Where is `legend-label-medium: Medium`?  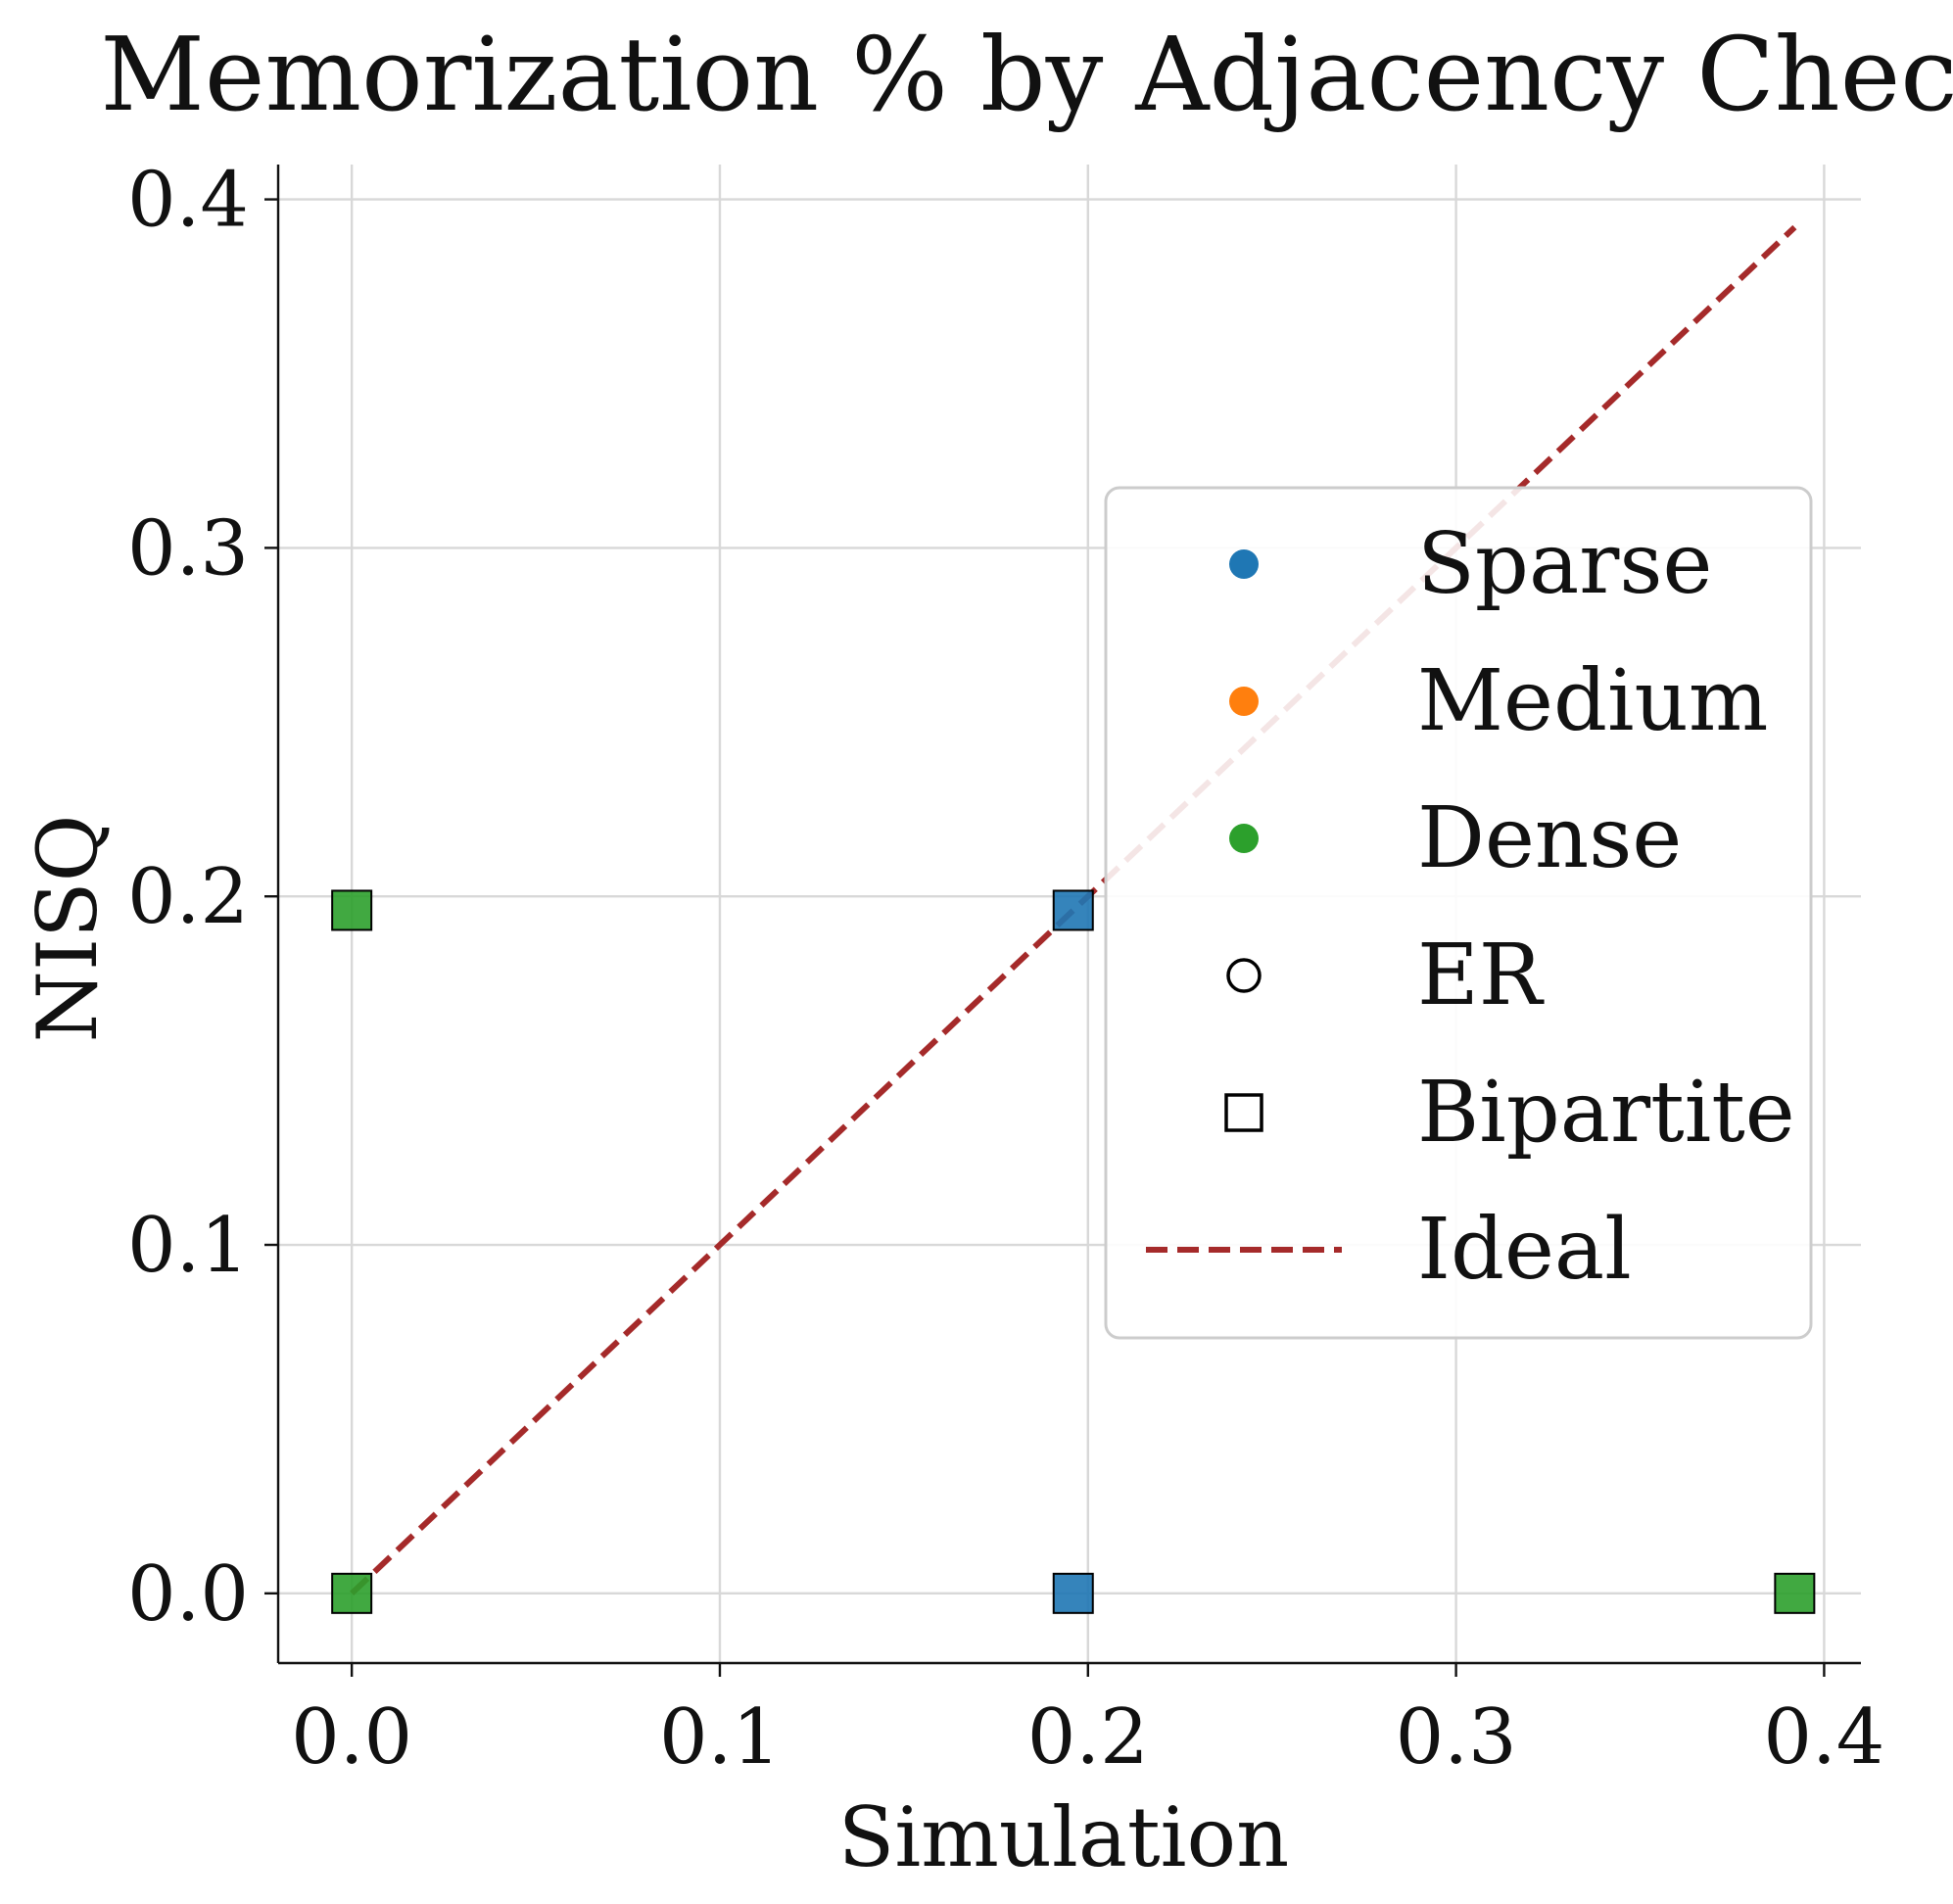
legend-label-medium: Medium is located at coordinates (1592, 701).